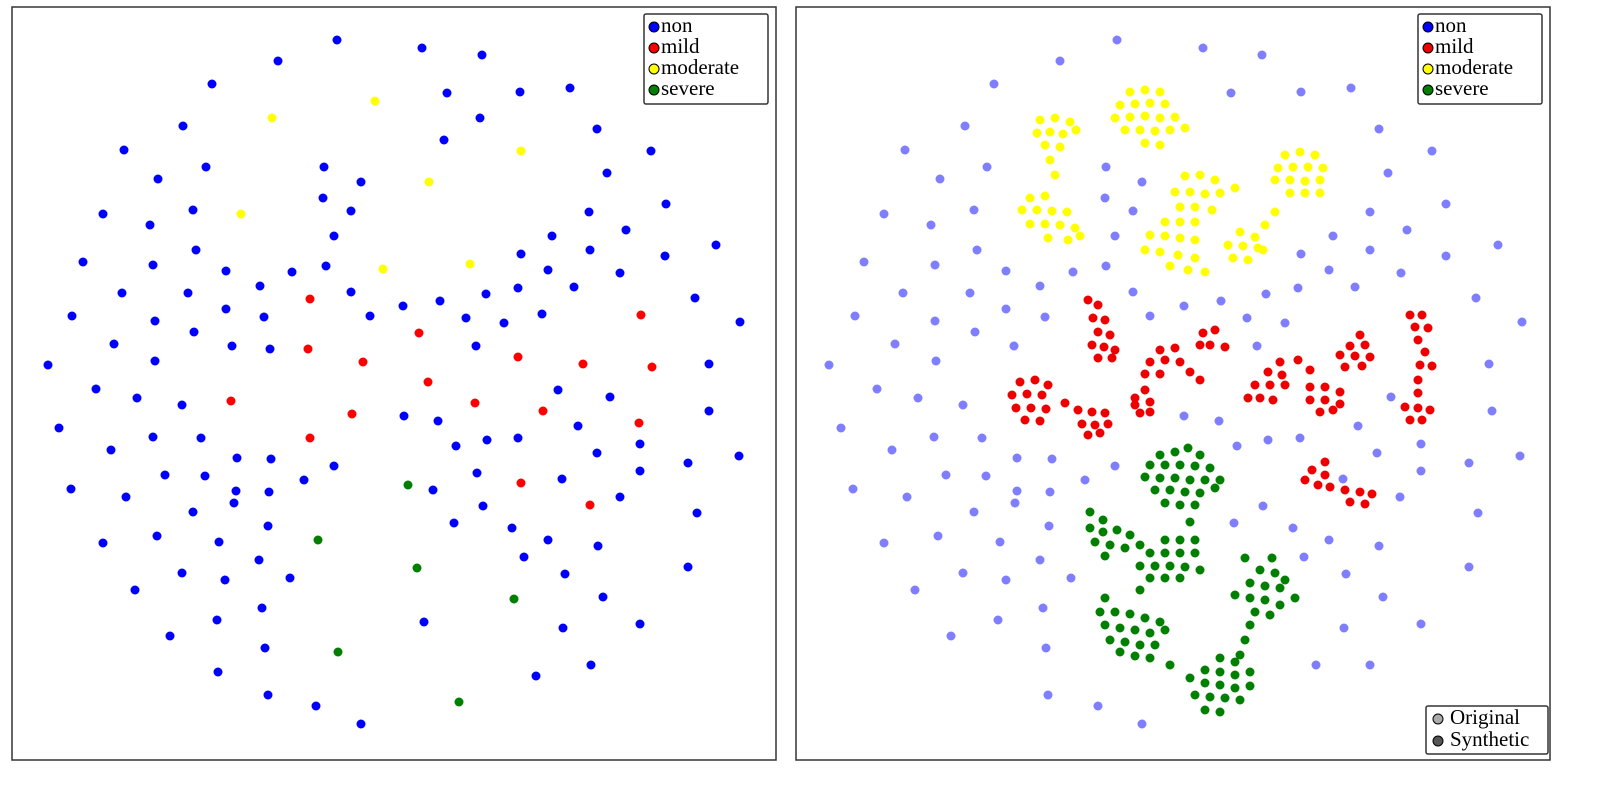 The width and height of the screenshot is (1598, 787). What do you see at coordinates (654, 48) in the screenshot?
I see `legend-marker` at bounding box center [654, 48].